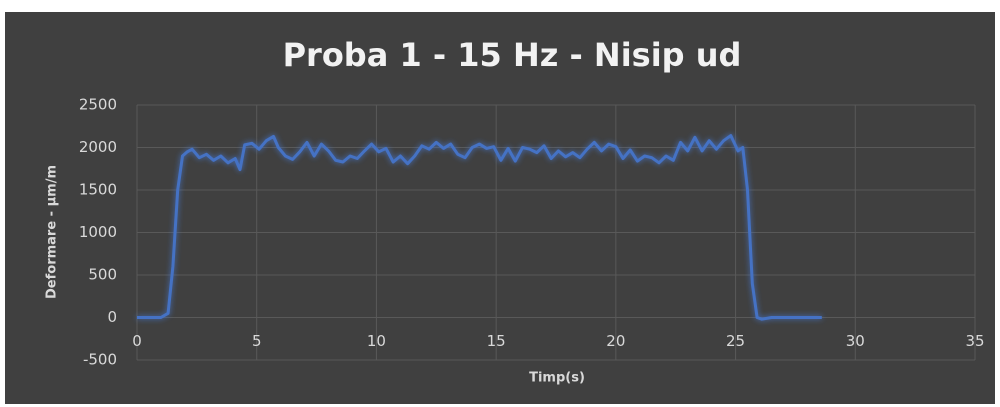  What do you see at coordinates (257, 341) in the screenshot?
I see `x-tick-label: 5` at bounding box center [257, 341].